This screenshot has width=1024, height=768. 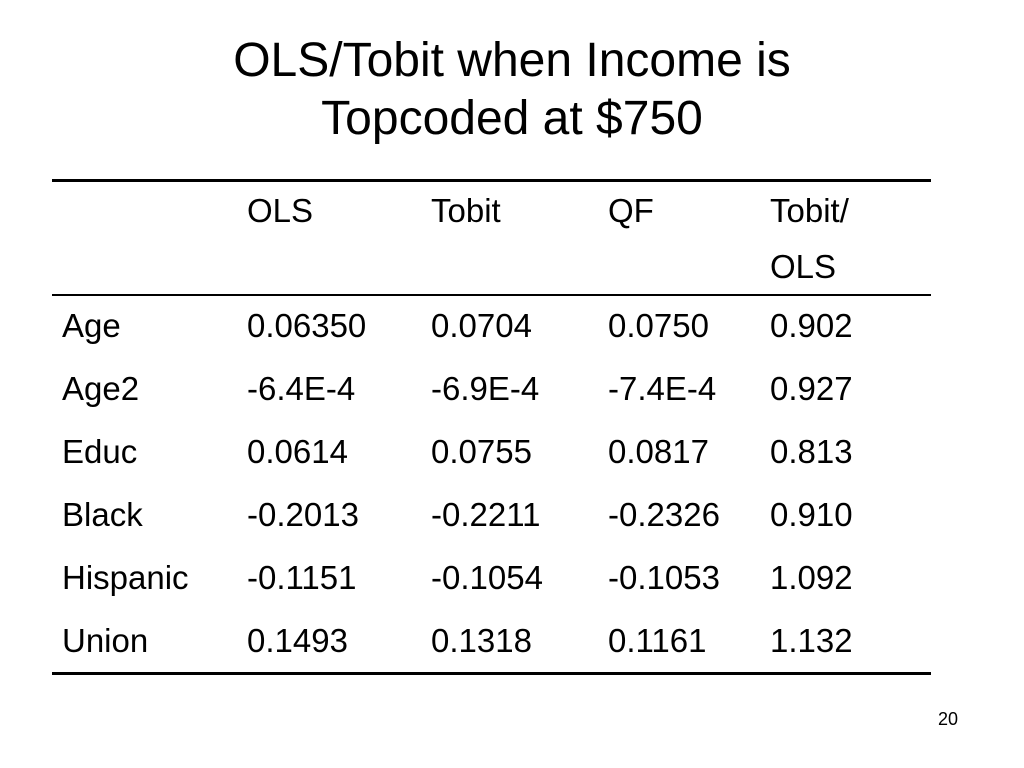 I want to click on cell-age2-tobit: -6.9E-4, so click(x=485, y=388).